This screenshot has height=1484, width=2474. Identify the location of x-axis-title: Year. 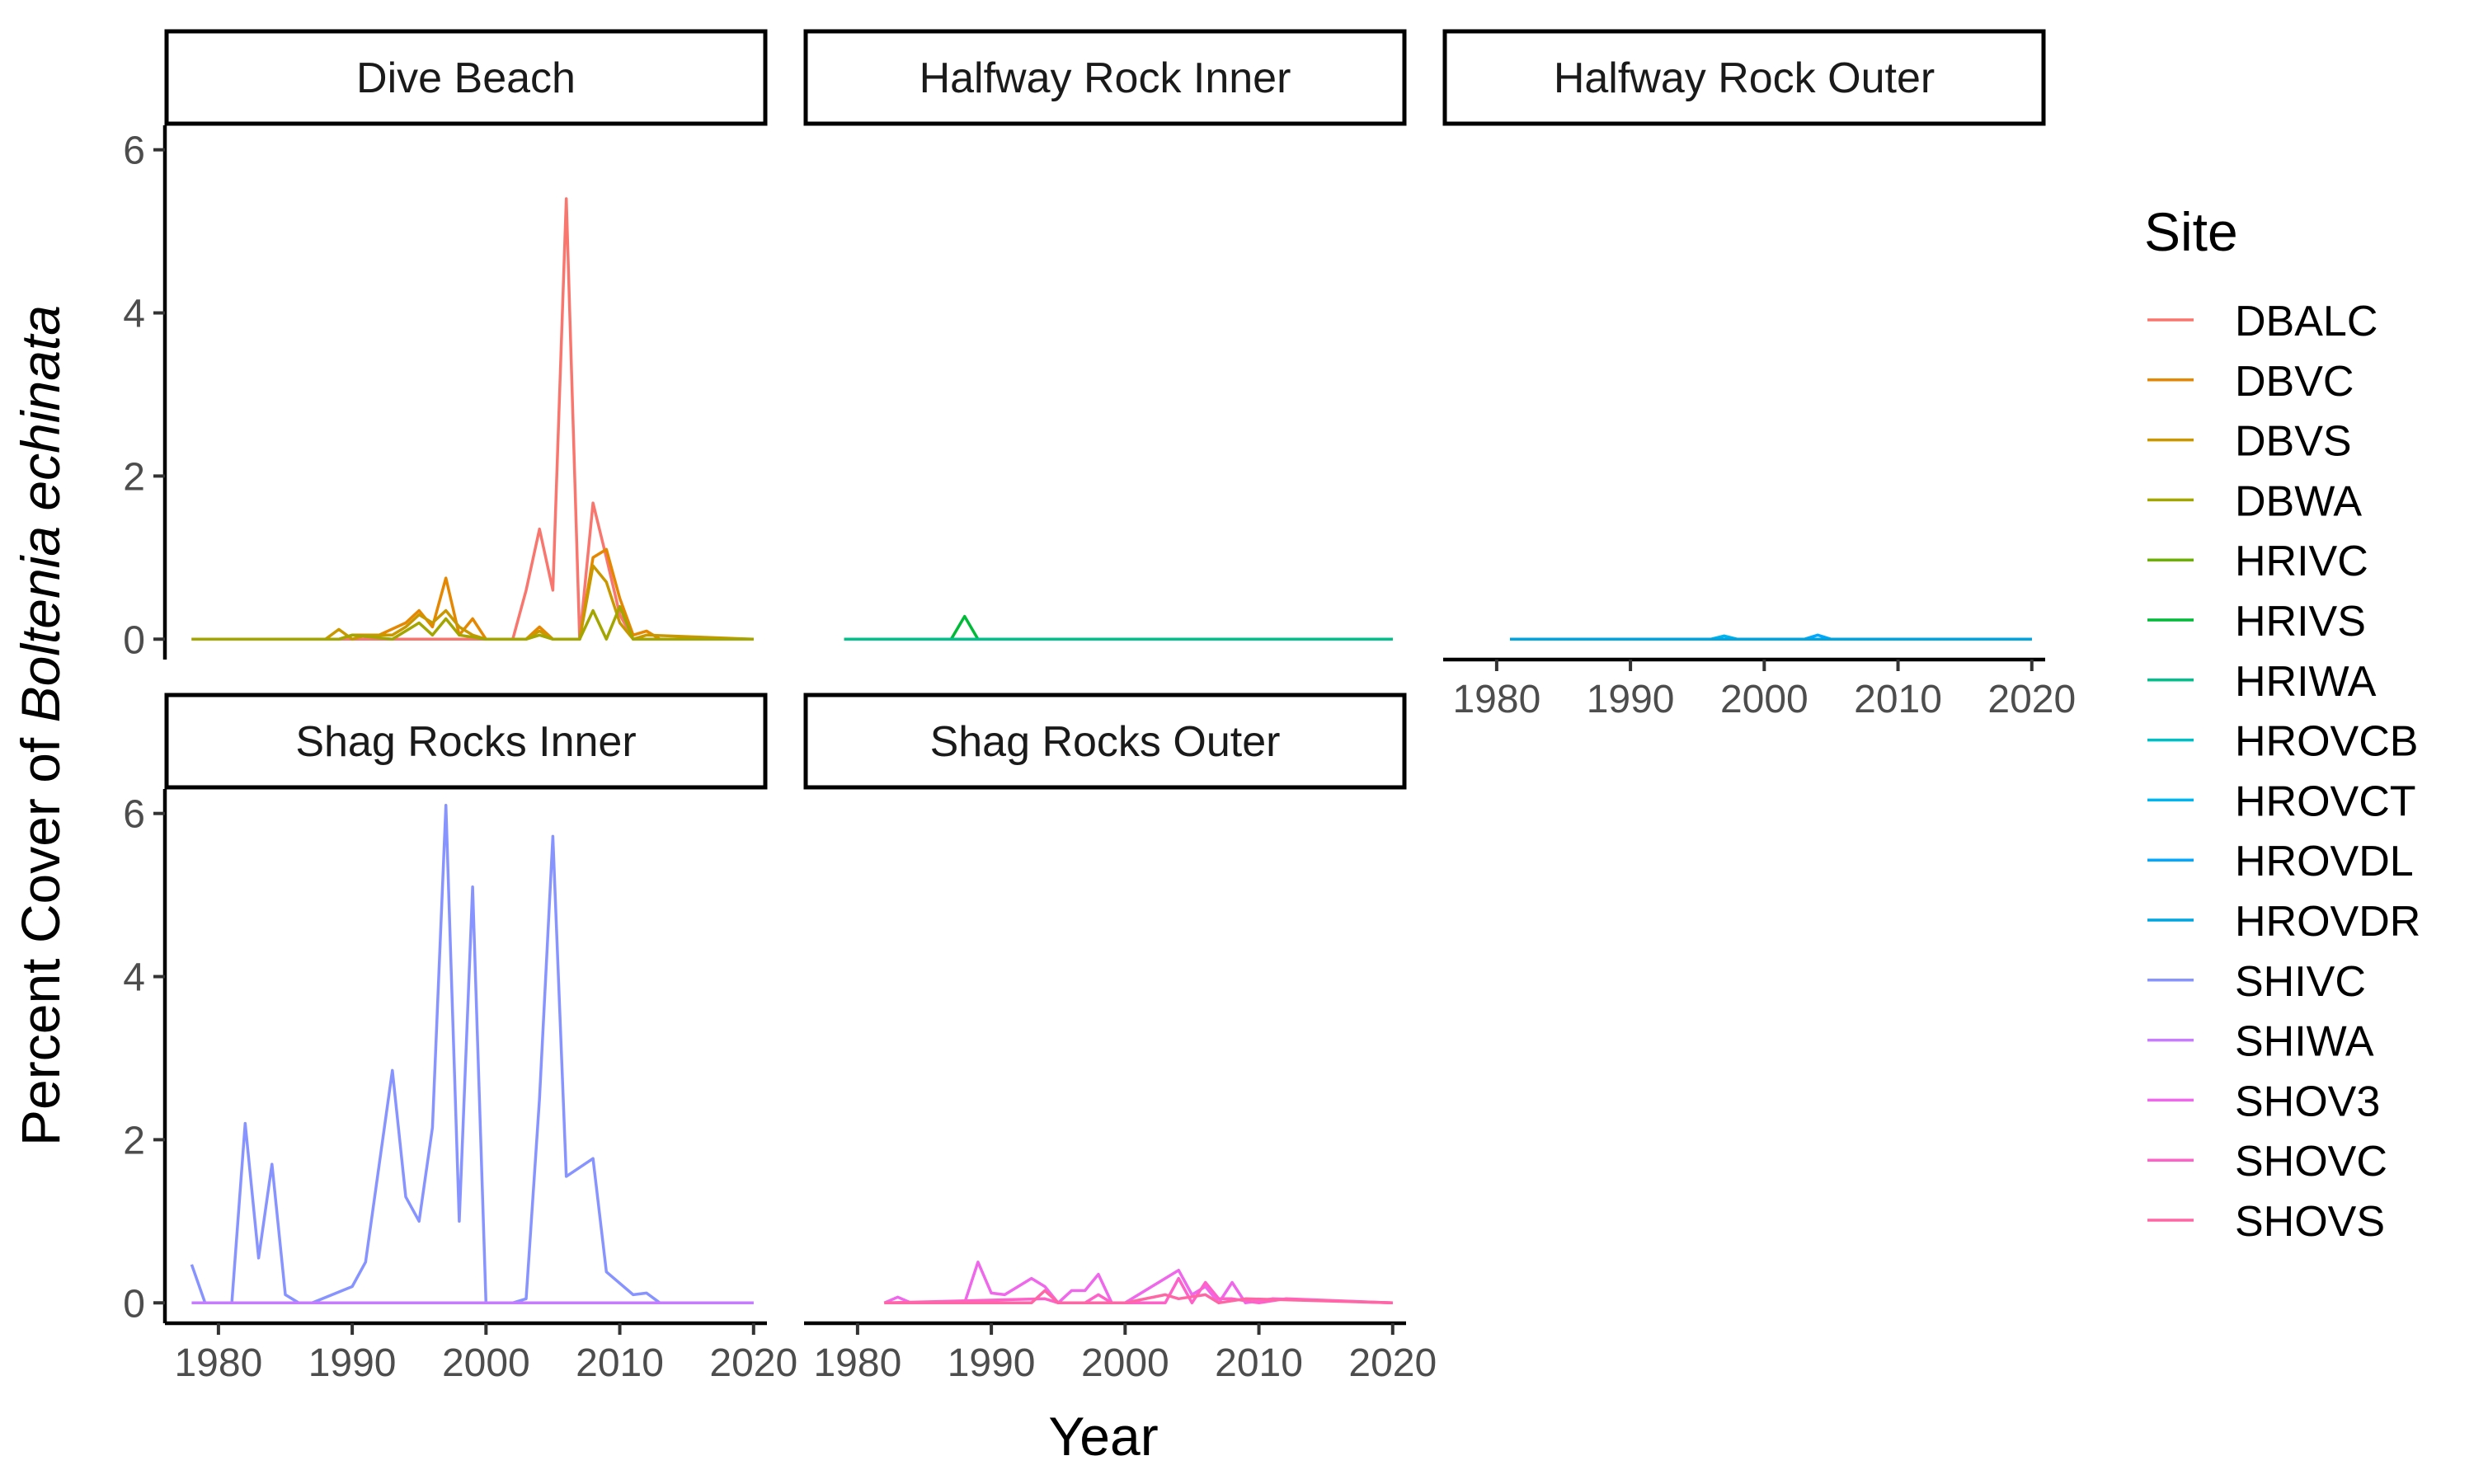
(1103, 1436).